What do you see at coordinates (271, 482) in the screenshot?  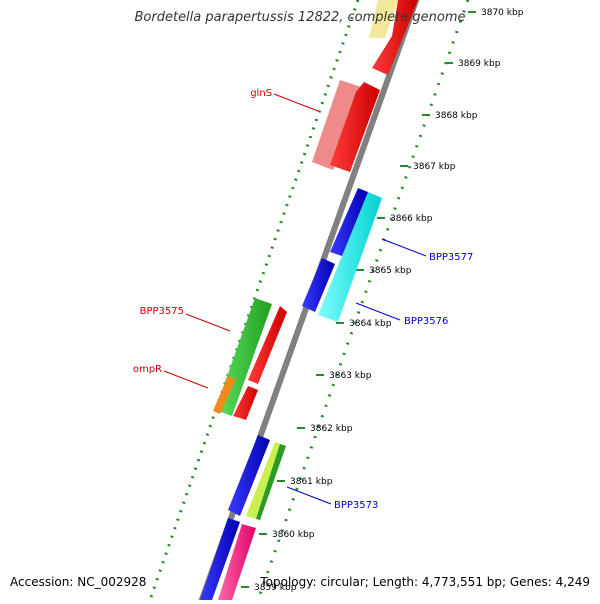 I see `feature-bar-BPP3573` at bounding box center [271, 482].